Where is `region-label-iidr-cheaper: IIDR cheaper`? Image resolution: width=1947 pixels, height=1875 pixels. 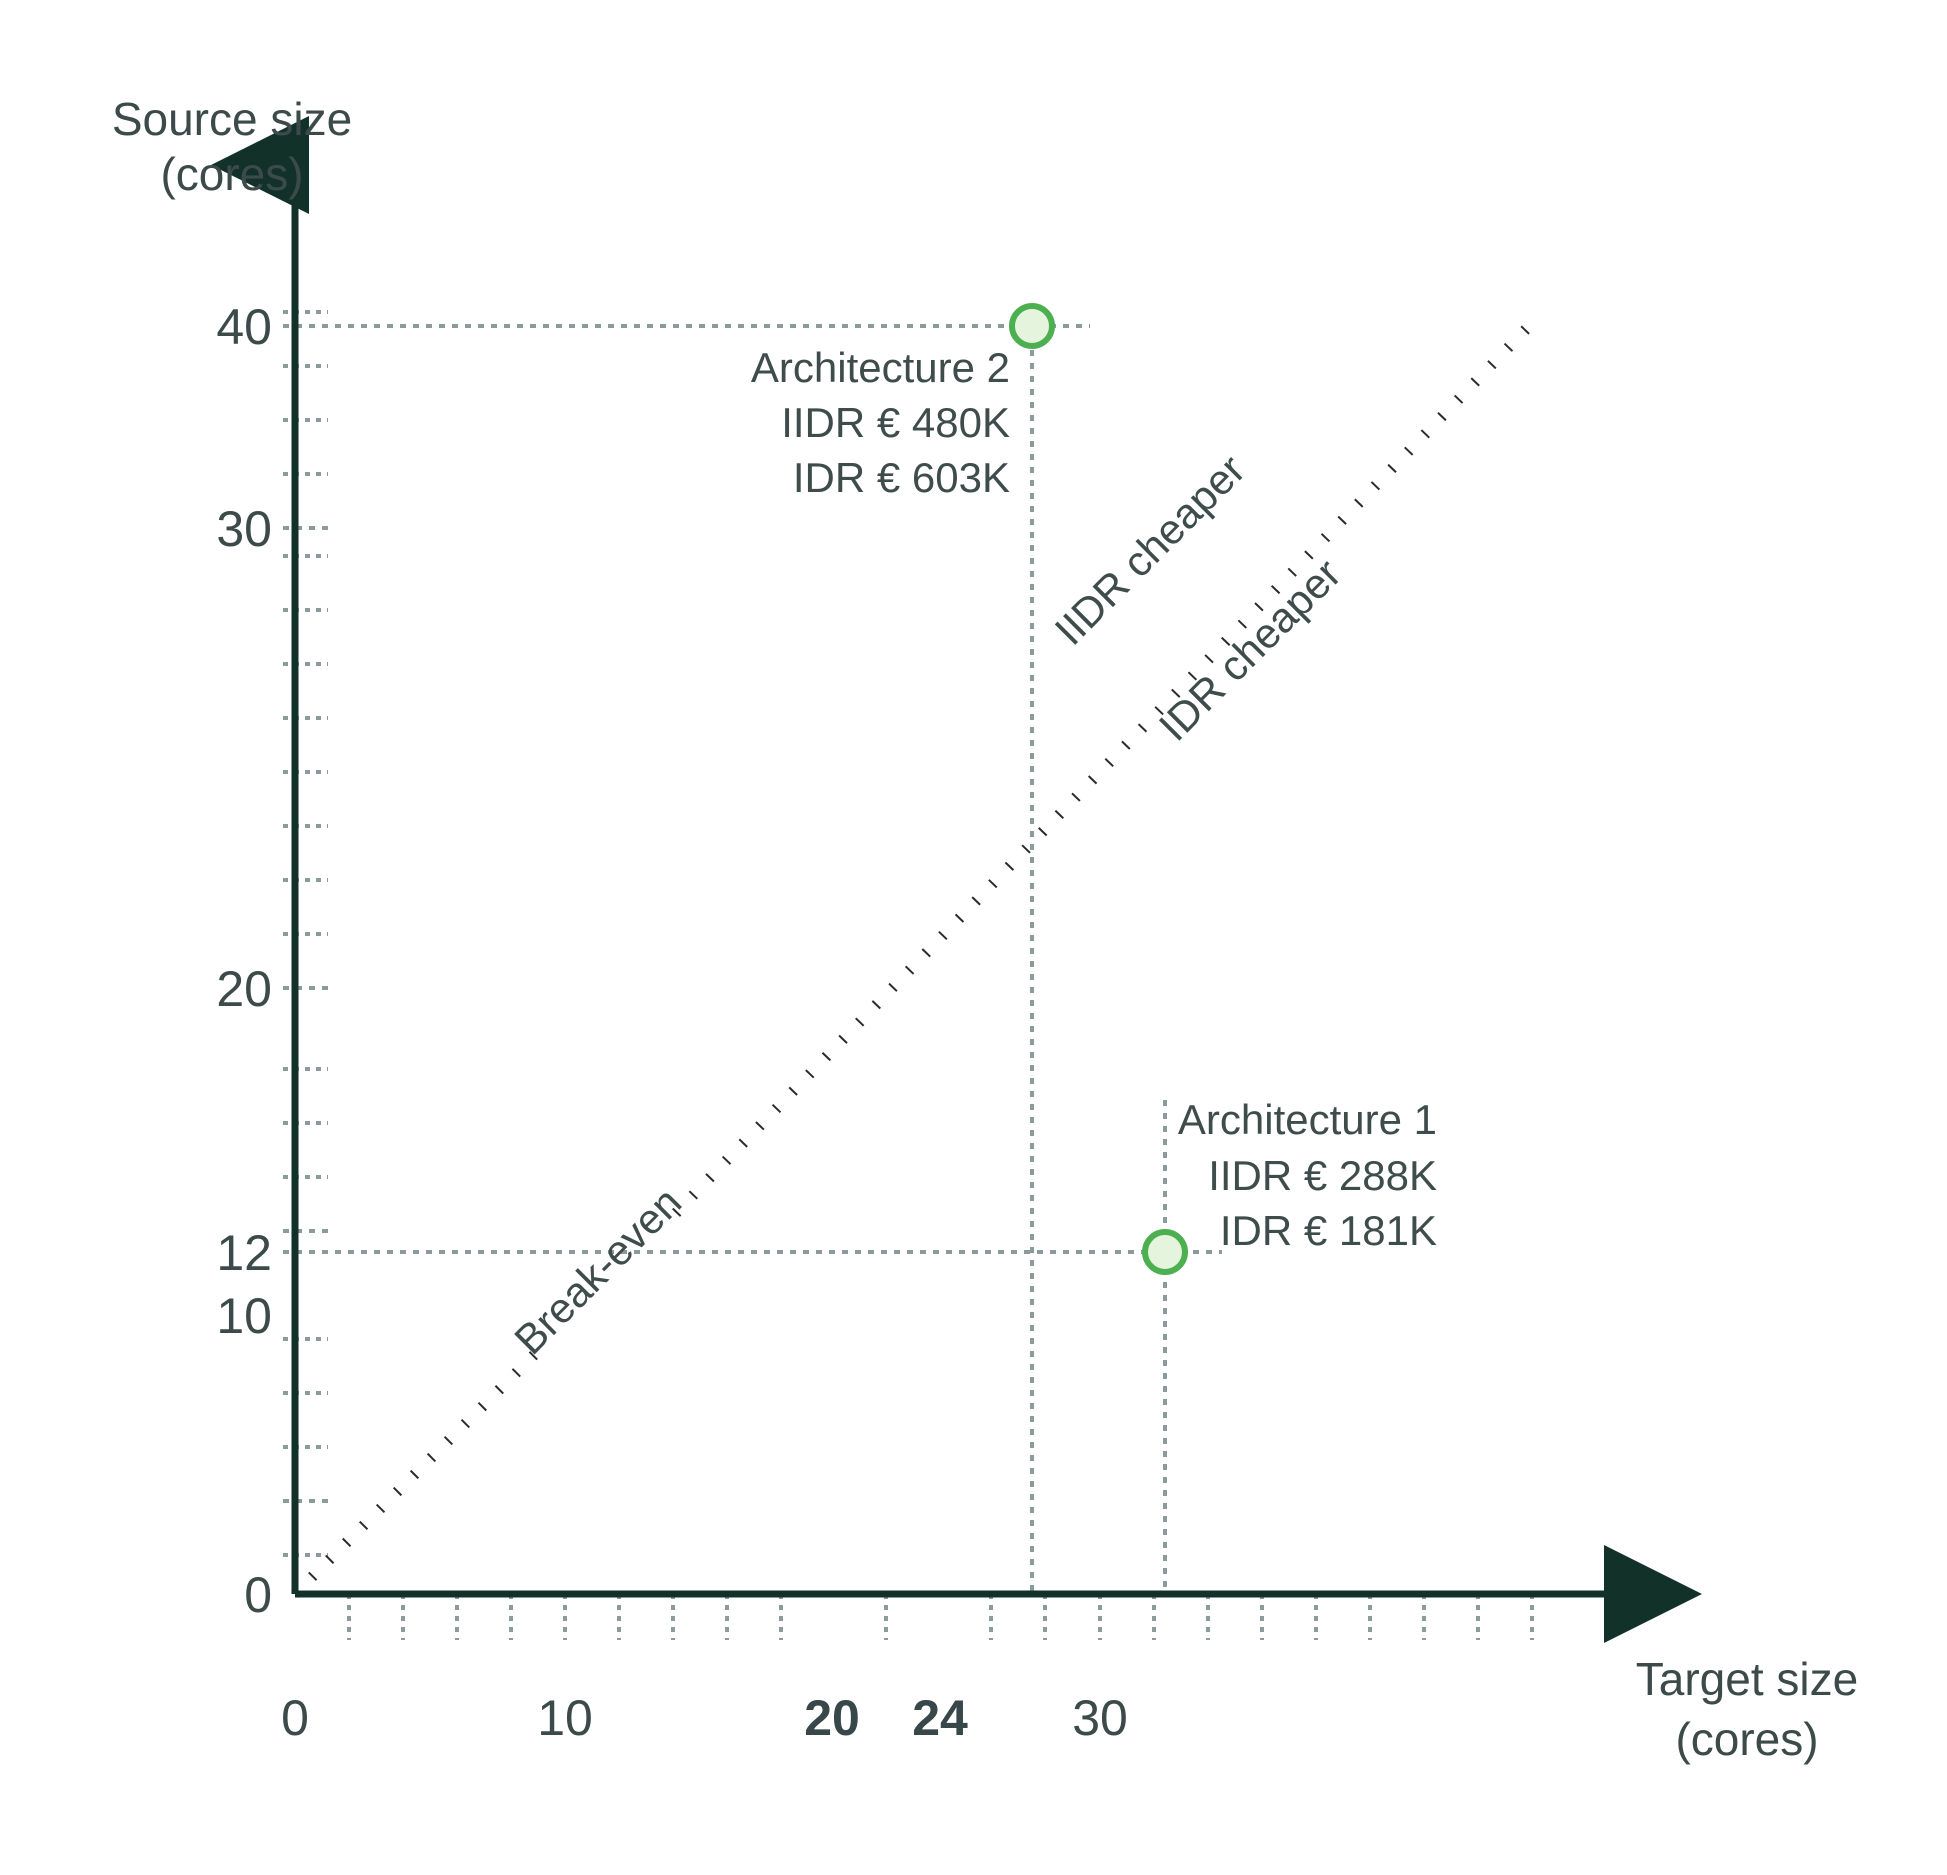 region-label-iidr-cheaper: IIDR cheaper is located at coordinates (1150, 550).